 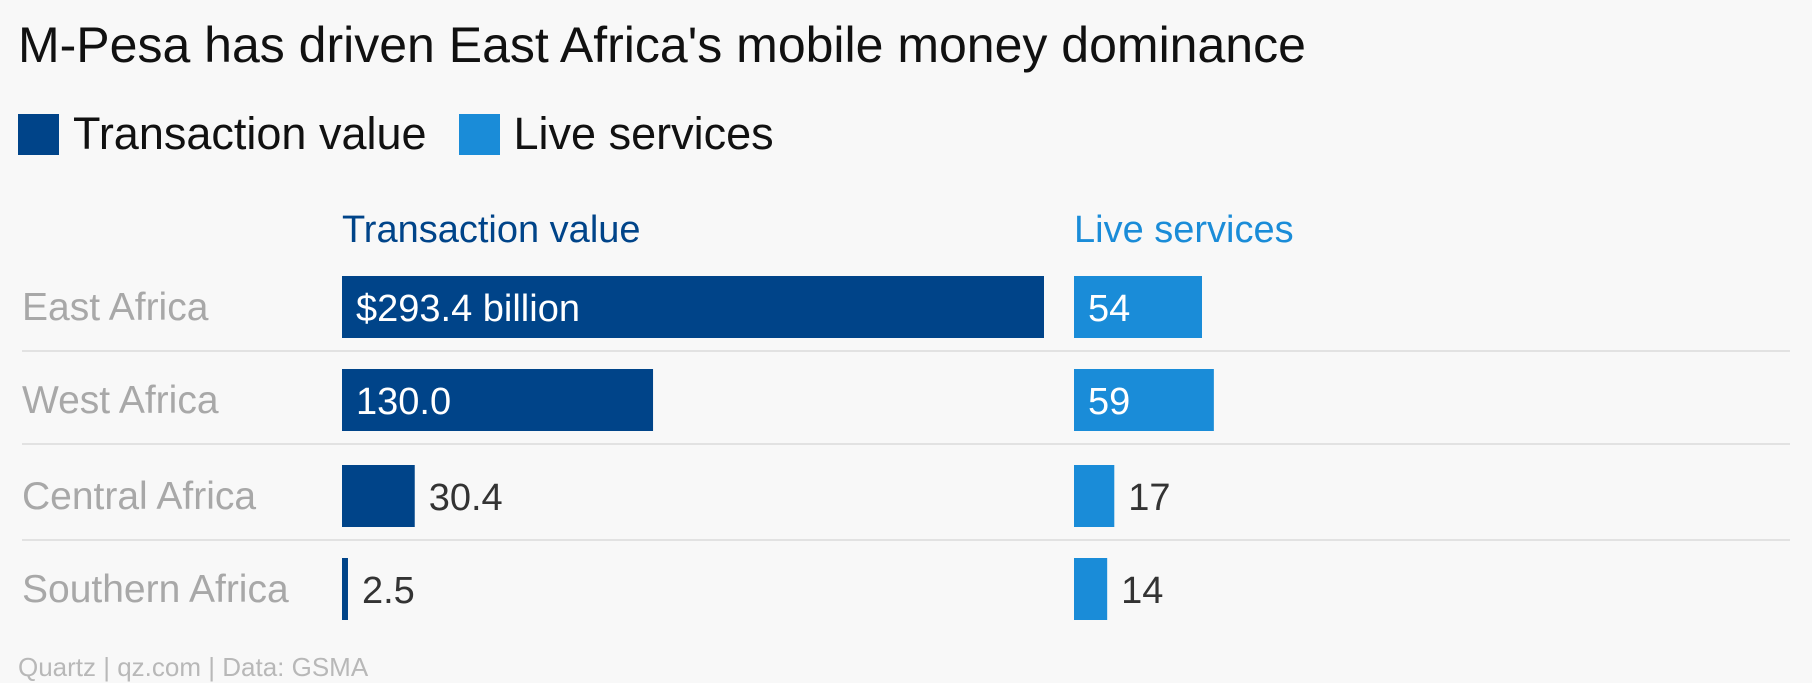 What do you see at coordinates (1144, 400) in the screenshot?
I see `bar-live-services-west-africa` at bounding box center [1144, 400].